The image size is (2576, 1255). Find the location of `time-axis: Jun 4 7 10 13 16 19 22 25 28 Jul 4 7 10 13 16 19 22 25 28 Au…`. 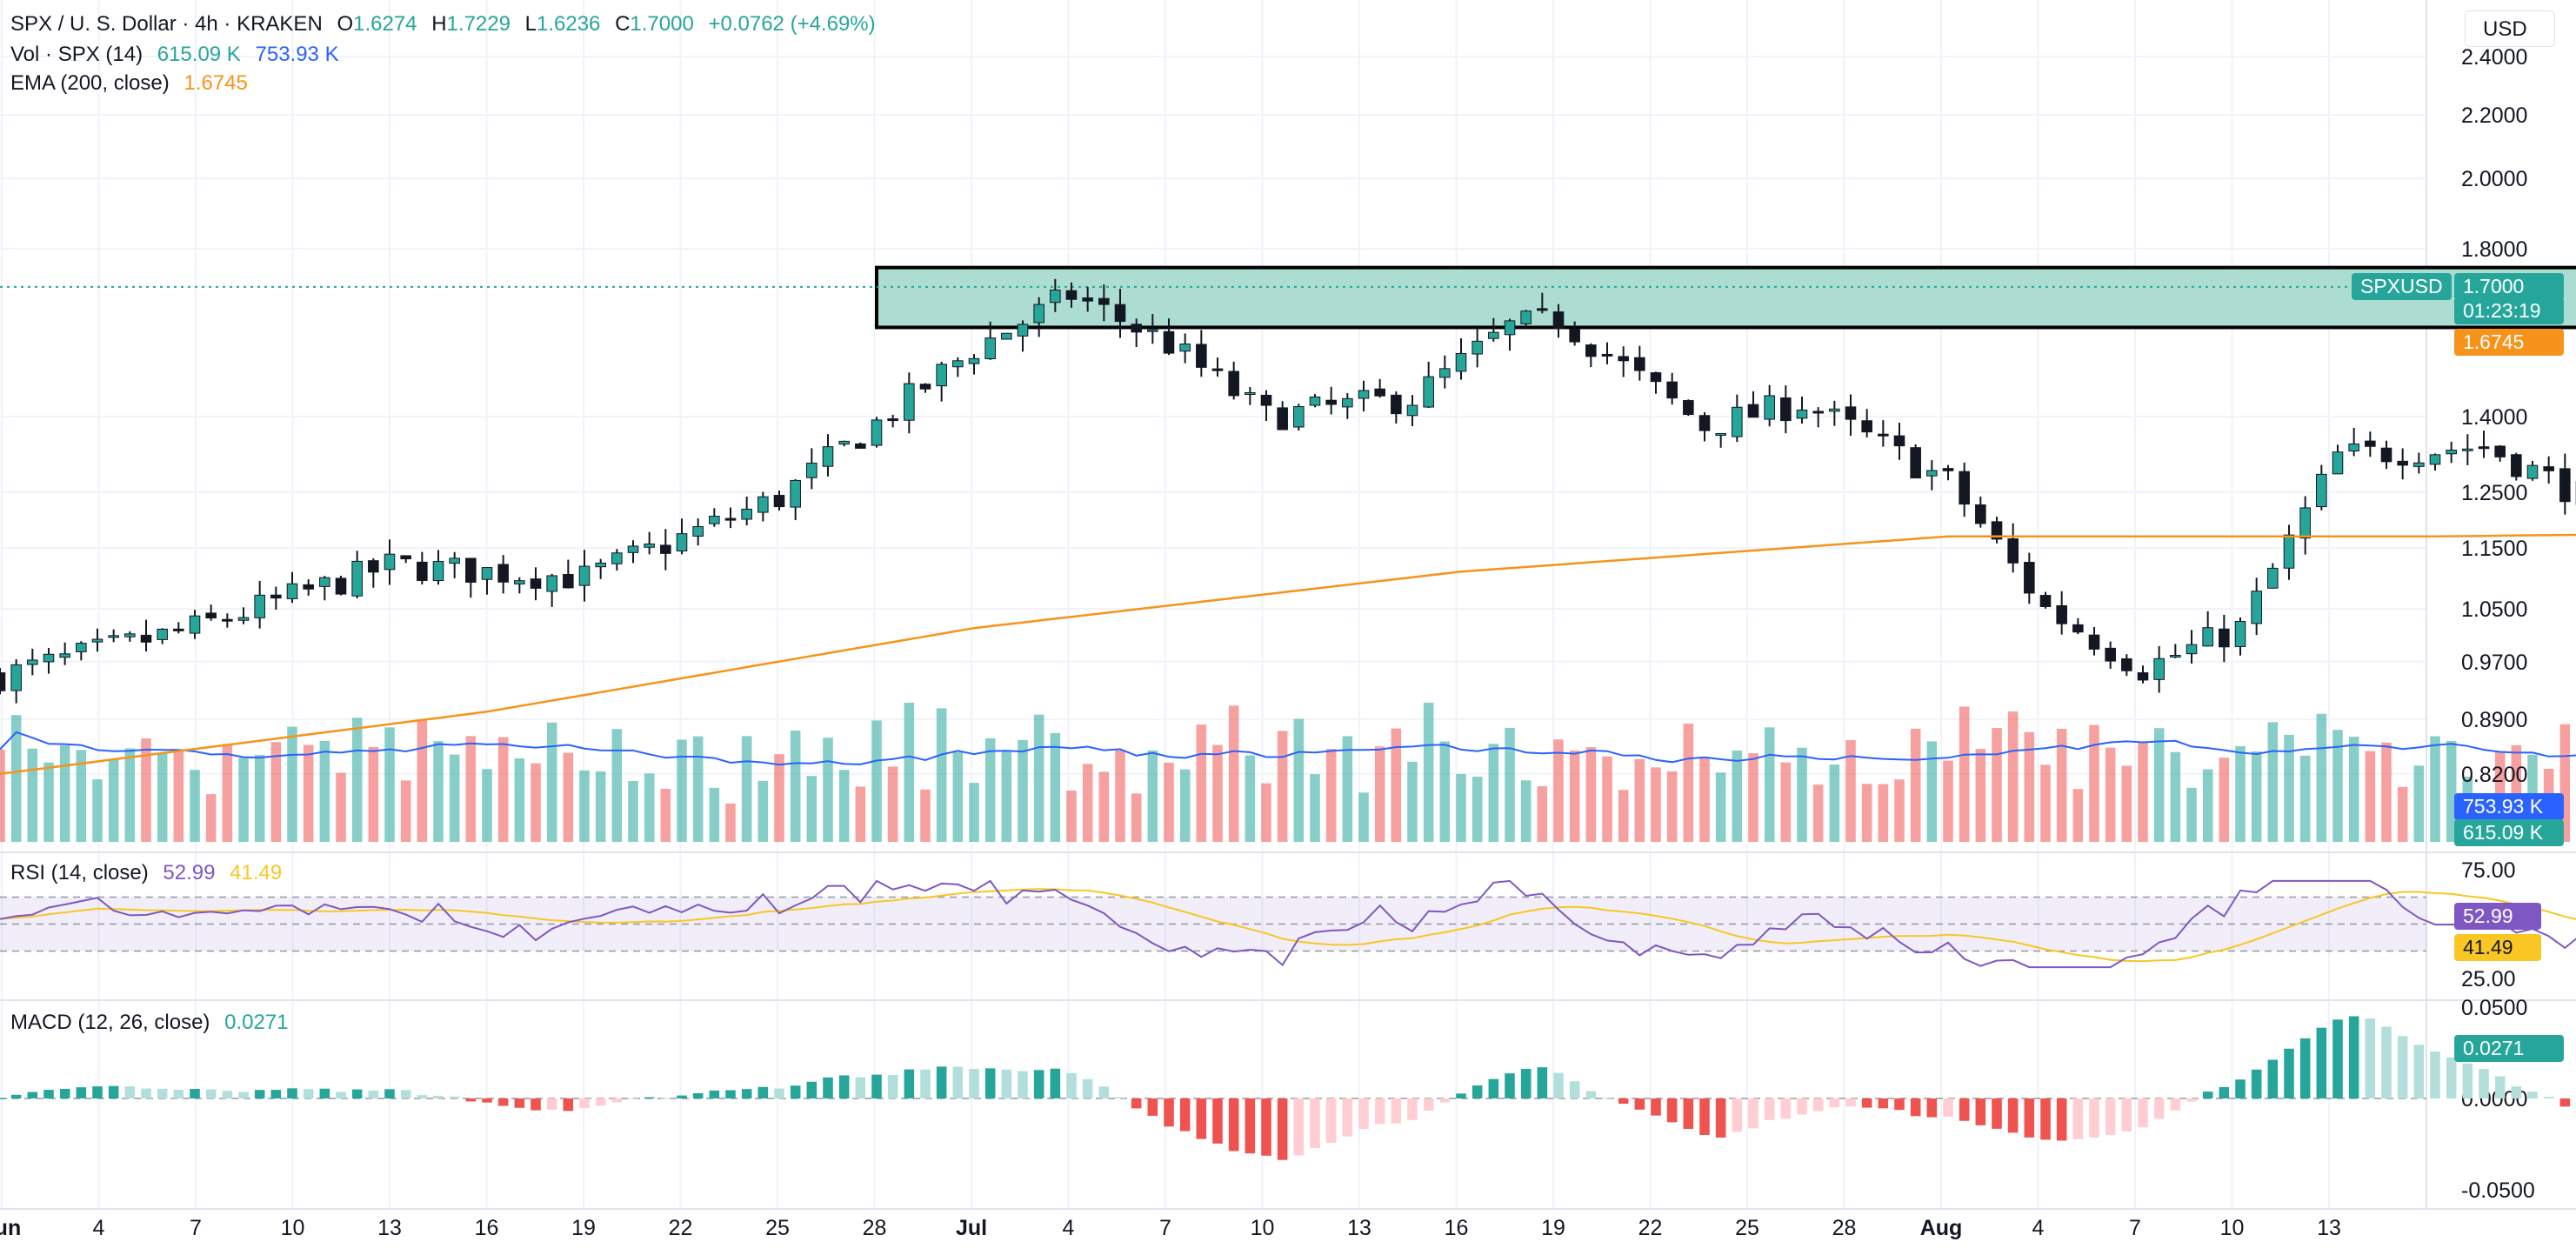

time-axis: Jun 4 7 10 13 16 19 22 25 28 Jul 4 7 10 13 16 19 22 25 28 Au… is located at coordinates (1170, 1228).